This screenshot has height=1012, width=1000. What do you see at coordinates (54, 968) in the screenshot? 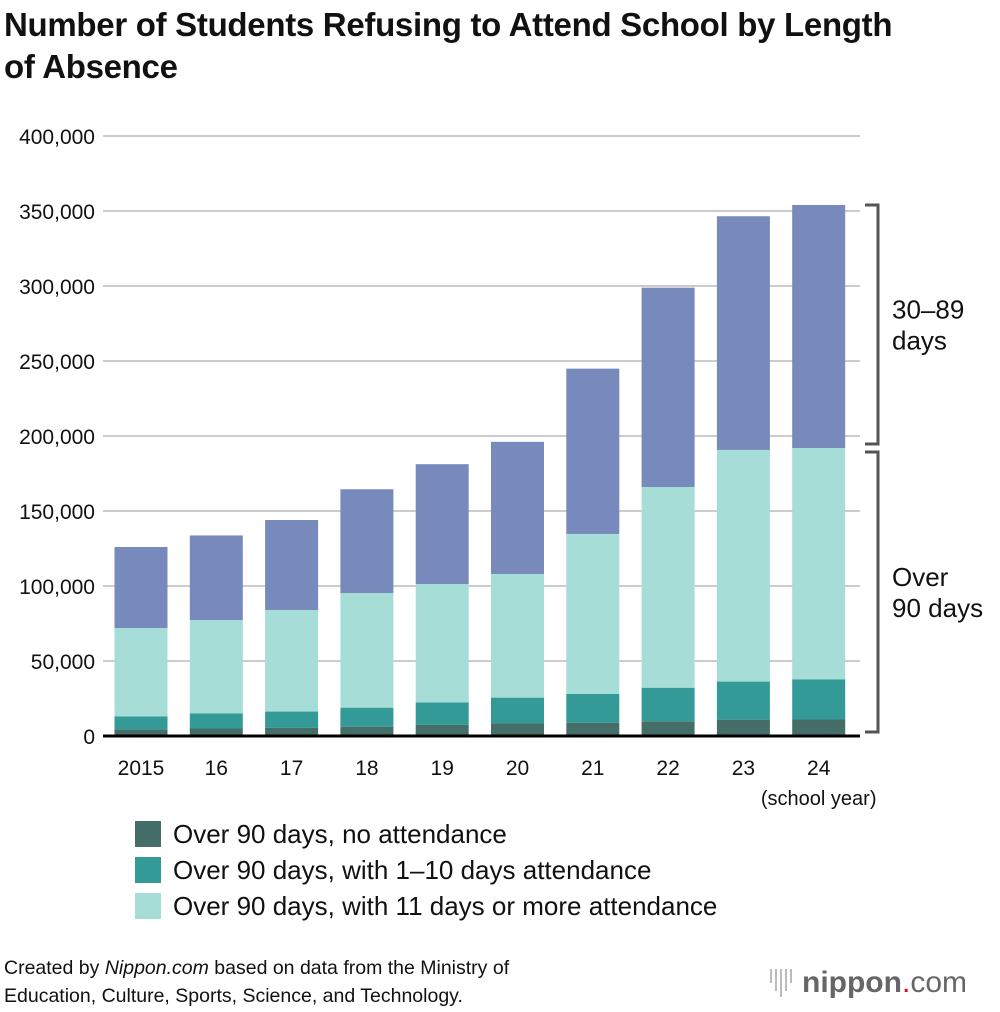
I see `source-prefix: Created by` at bounding box center [54, 968].